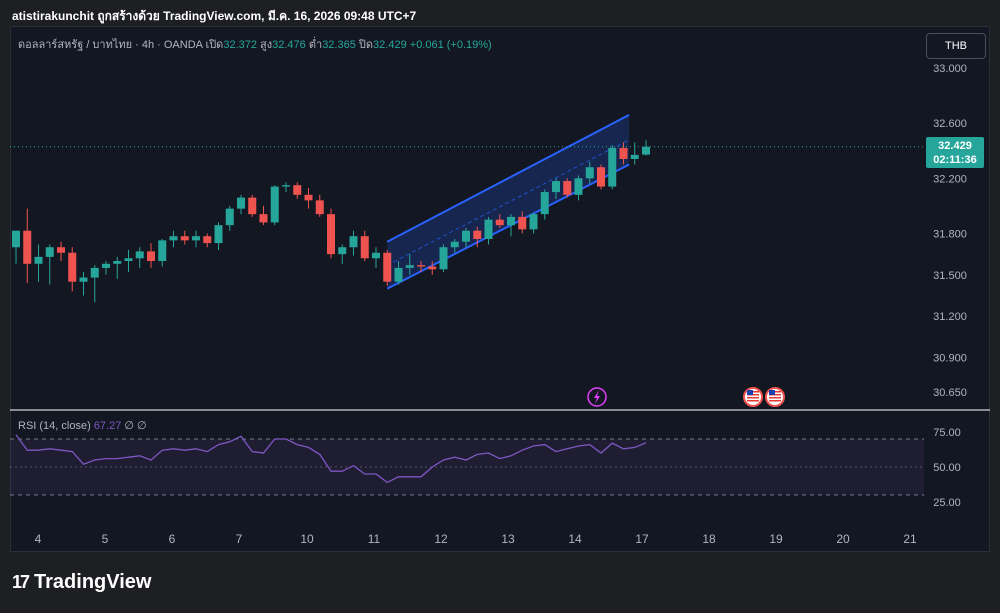 The height and width of the screenshot is (613, 1000). I want to click on rsi-value: 67.27, so click(107, 426).